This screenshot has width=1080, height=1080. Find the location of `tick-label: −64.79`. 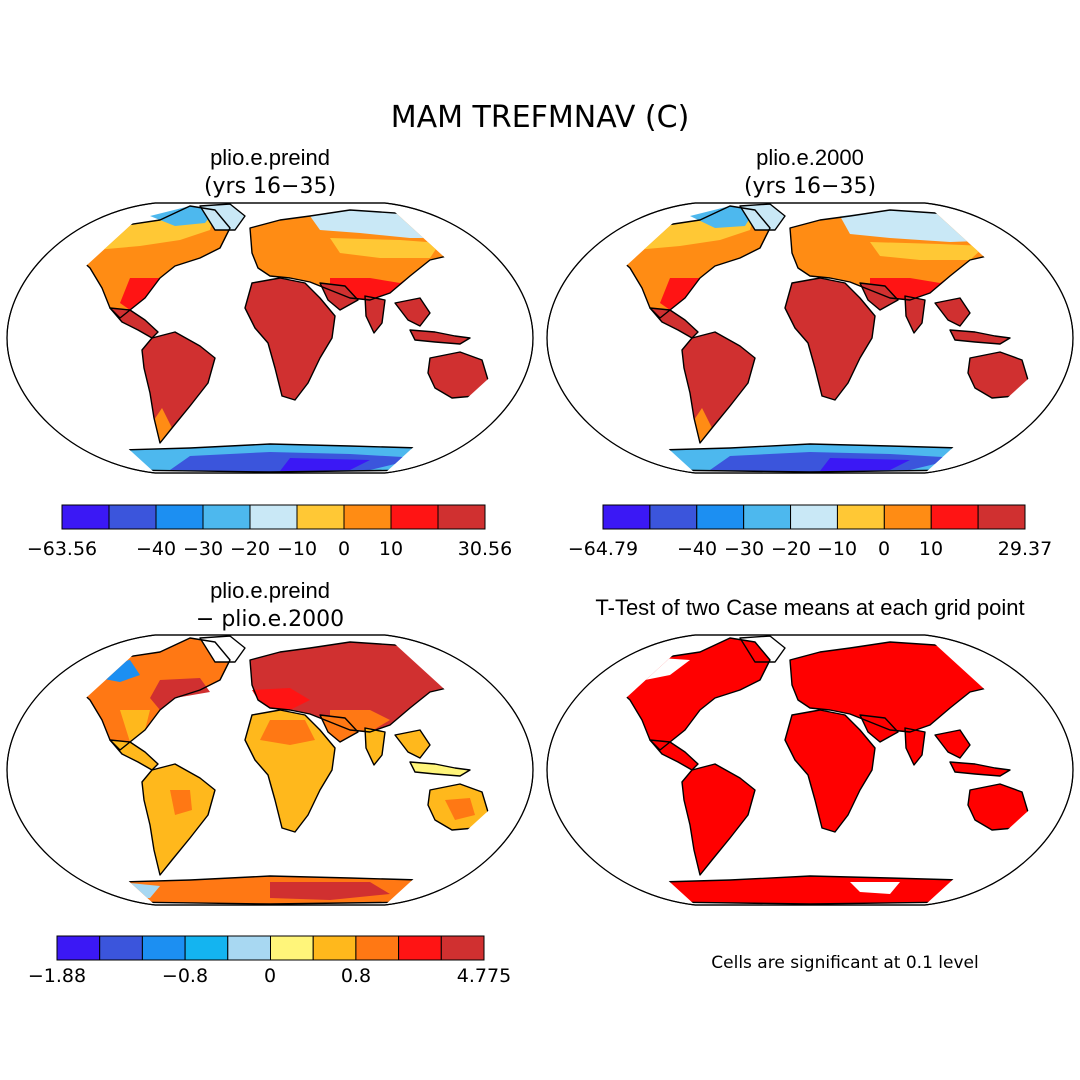

tick-label: −64.79 is located at coordinates (603, 549).